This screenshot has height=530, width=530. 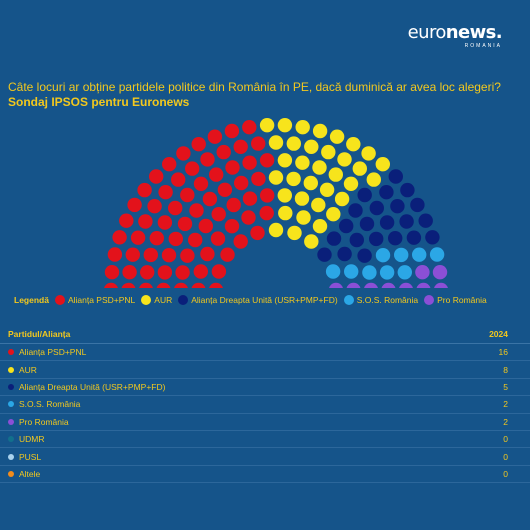 I want to click on euronews-logo: euronews. ROMANIA, so click(x=455, y=36).